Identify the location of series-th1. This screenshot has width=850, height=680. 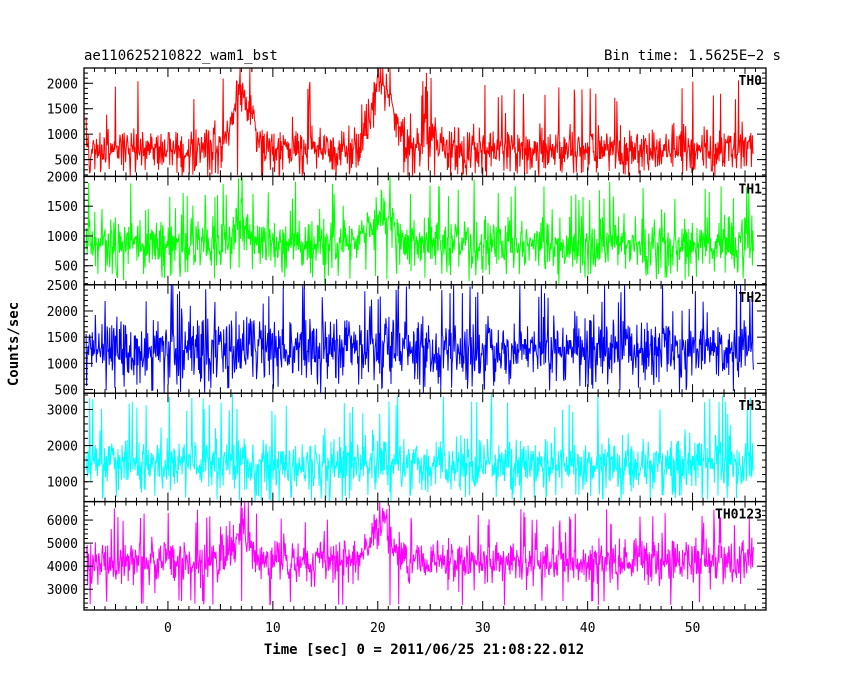
(419, 230).